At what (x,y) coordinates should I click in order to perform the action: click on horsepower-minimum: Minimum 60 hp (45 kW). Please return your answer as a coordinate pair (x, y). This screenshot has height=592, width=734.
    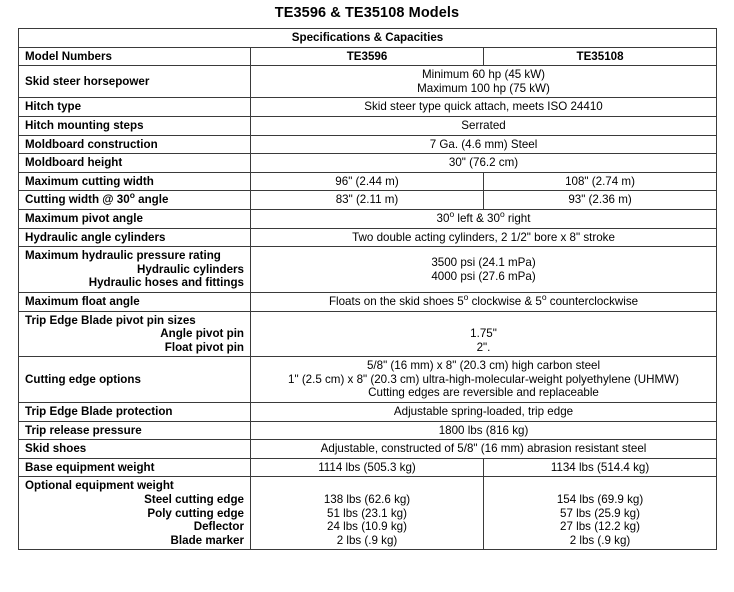
    Looking at the image, I should click on (483, 75).